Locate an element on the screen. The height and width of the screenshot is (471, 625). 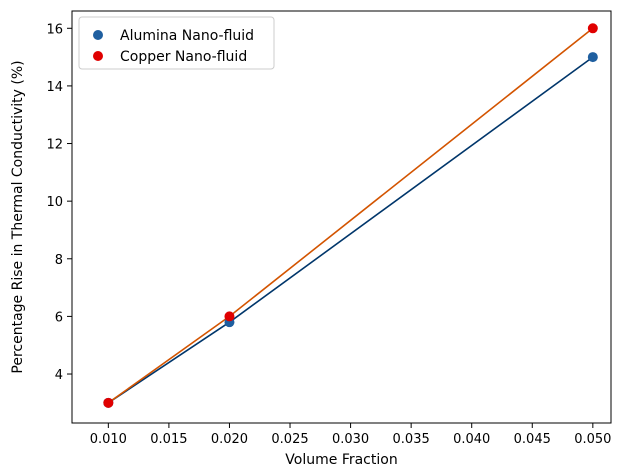
x-tick-label: 0.010 is located at coordinates (108, 439).